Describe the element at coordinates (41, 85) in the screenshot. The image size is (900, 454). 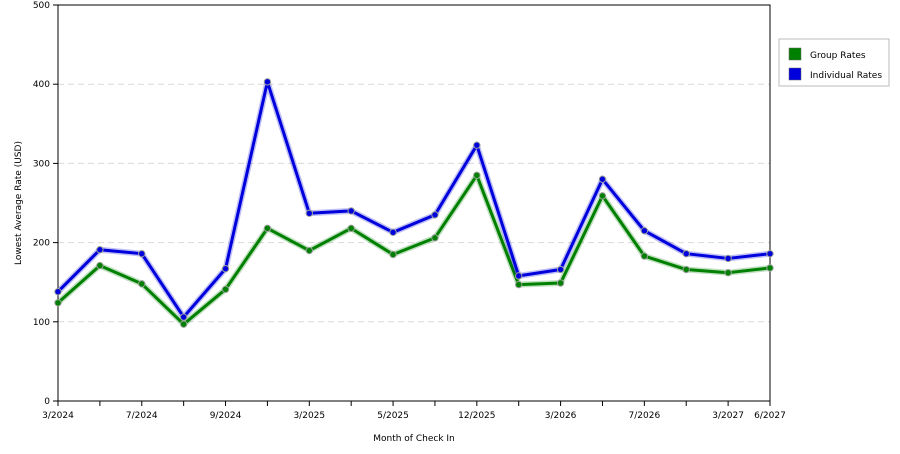
I see `y-tick-label: 400` at that location.